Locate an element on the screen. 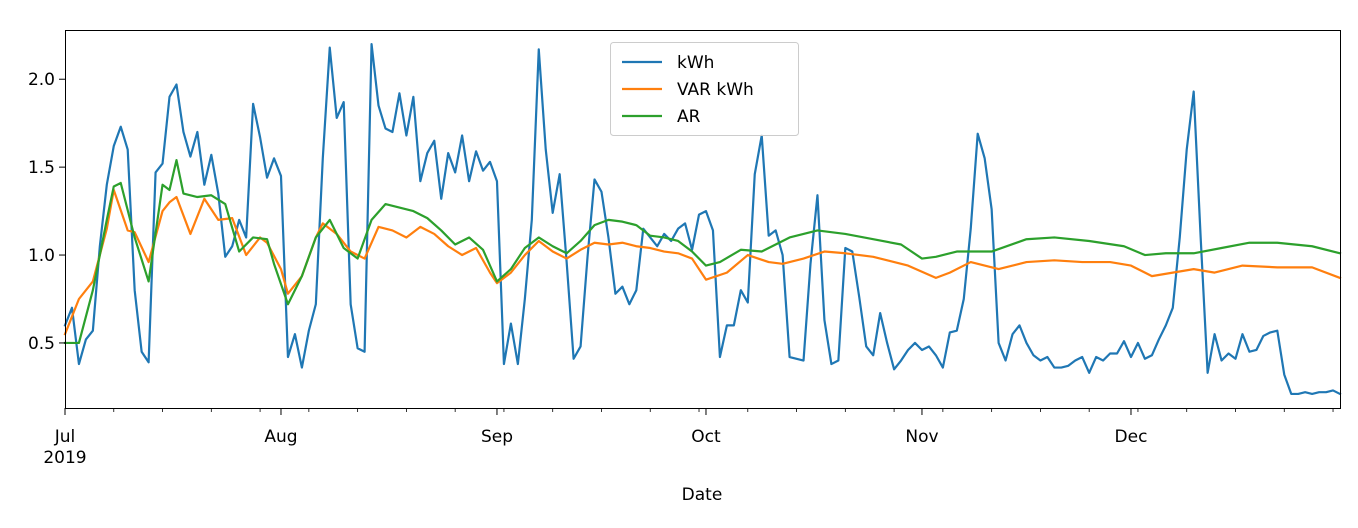 This screenshot has height=528, width=1358. x-tick-sublabel: 2019 is located at coordinates (64, 458).